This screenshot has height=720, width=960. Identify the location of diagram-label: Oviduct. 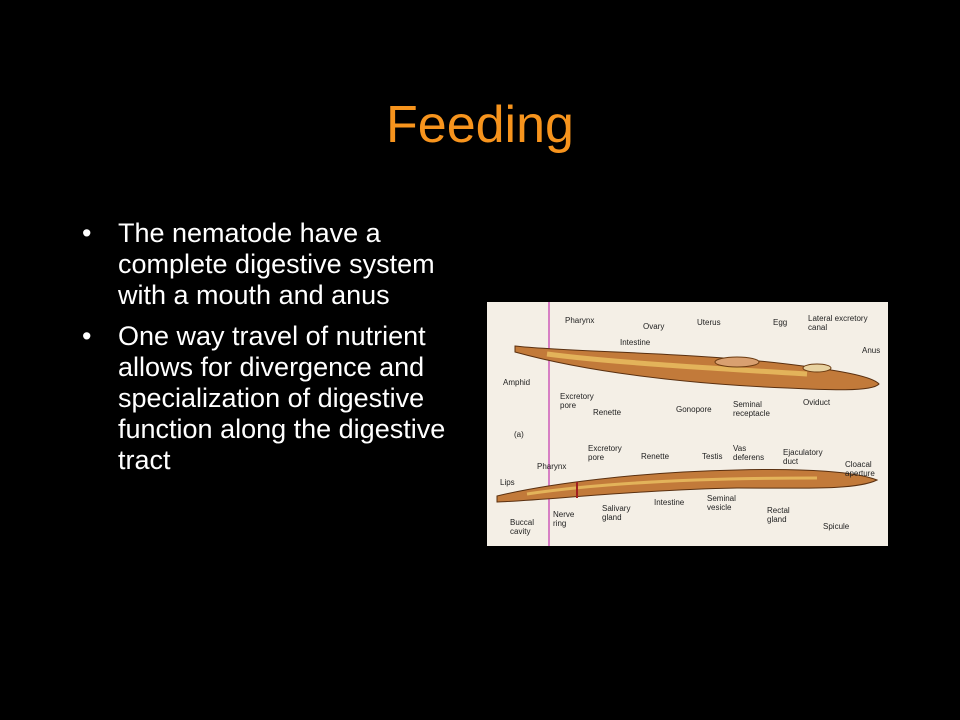
(817, 402).